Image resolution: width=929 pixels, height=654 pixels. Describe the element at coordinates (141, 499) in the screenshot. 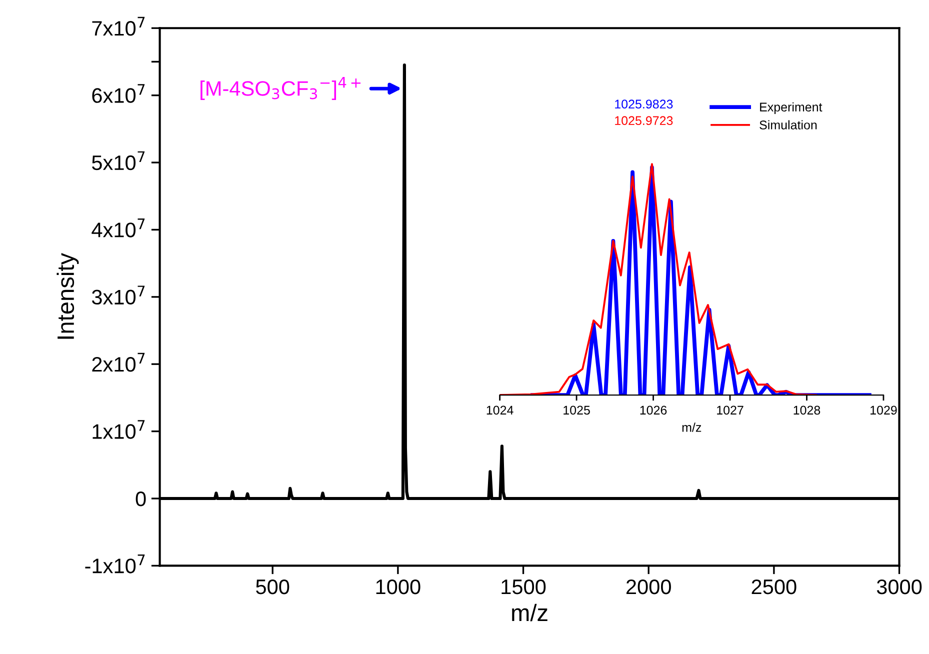

I see `y-tick-label: 0` at that location.